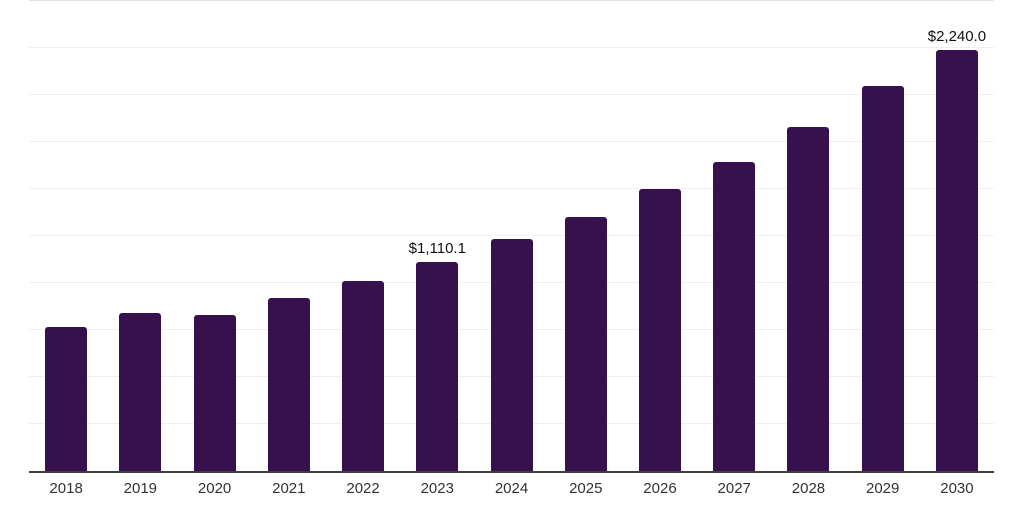  Describe the element at coordinates (289, 488) in the screenshot. I see `x-tick-2021: 2021` at that location.